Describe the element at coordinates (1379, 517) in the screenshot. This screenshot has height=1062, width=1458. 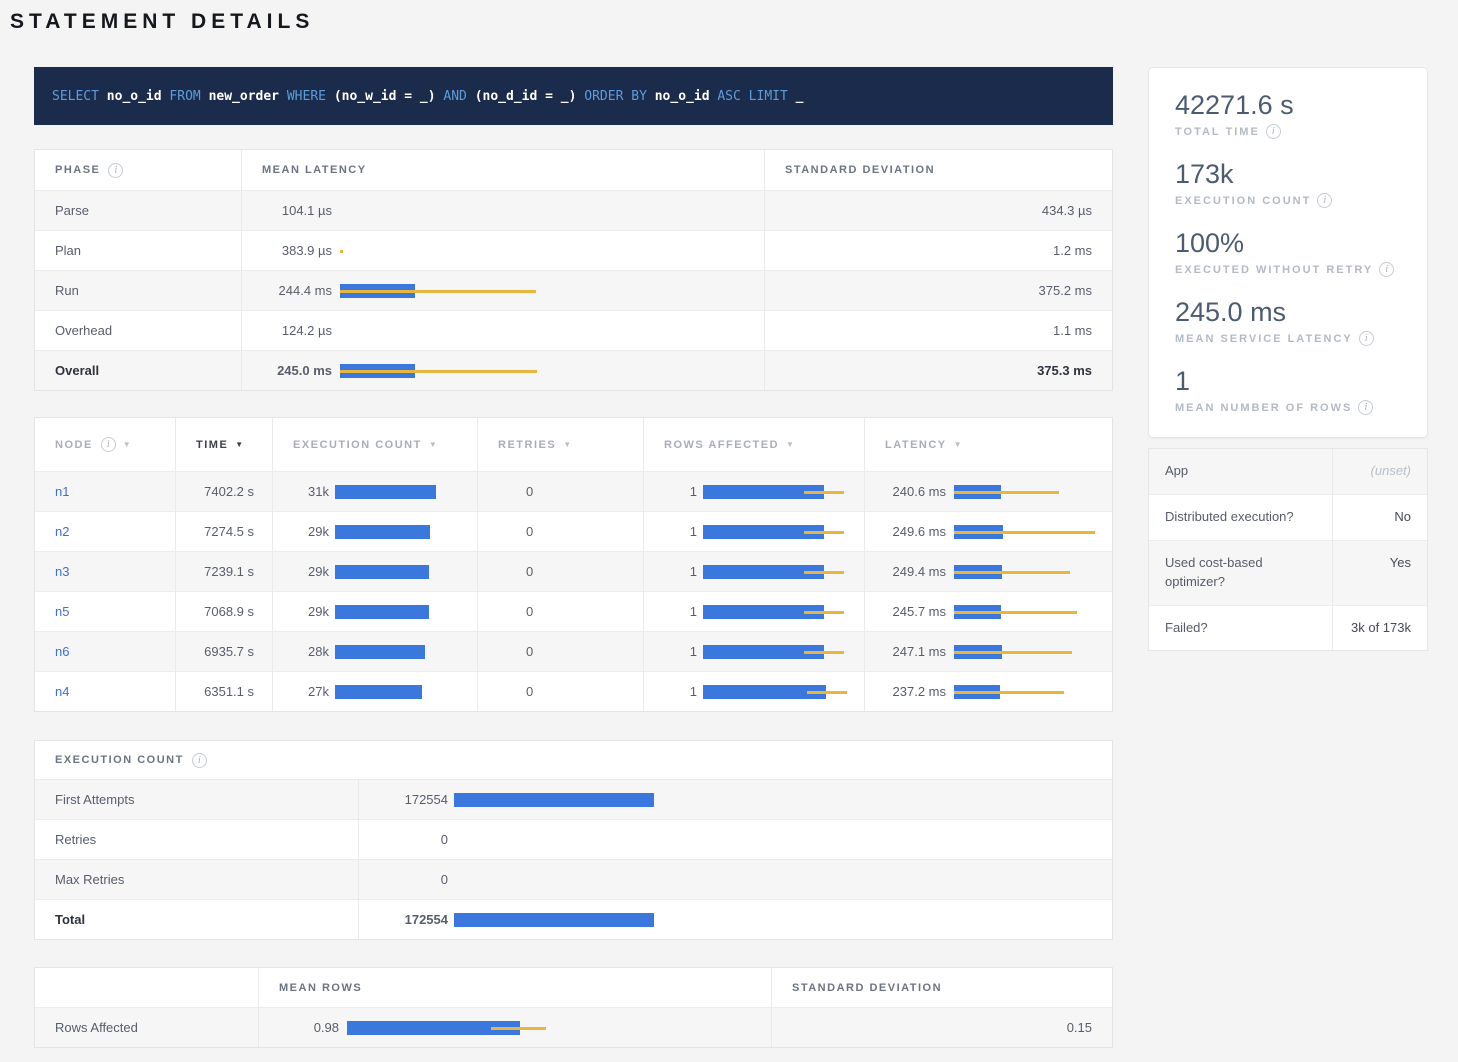
I see `detail-value: No` at that location.